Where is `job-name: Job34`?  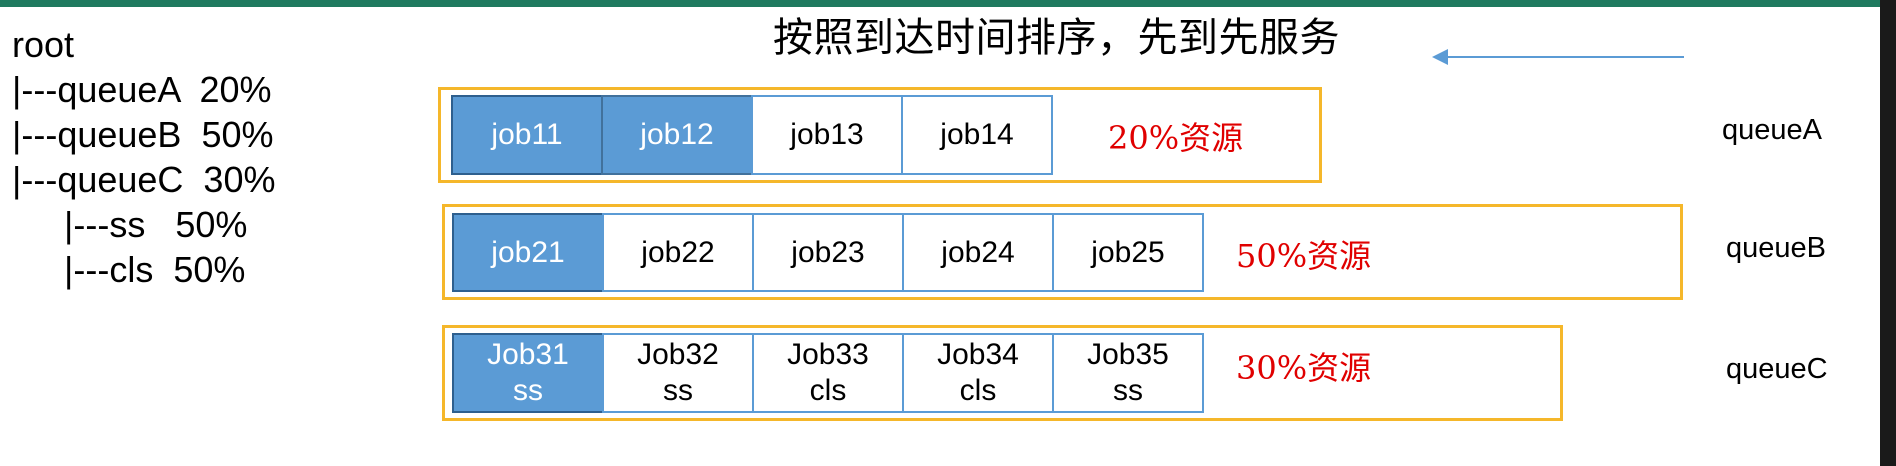
job-name: Job34 is located at coordinates (978, 354).